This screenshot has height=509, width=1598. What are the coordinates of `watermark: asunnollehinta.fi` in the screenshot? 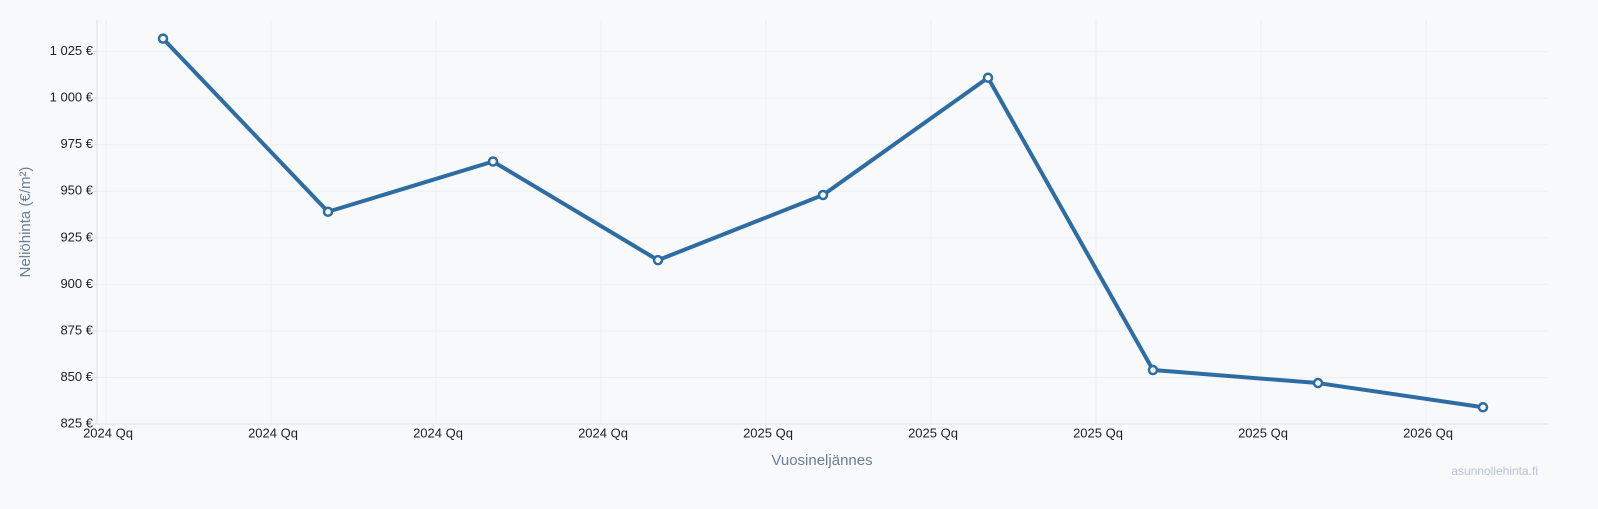 It's located at (1494, 471).